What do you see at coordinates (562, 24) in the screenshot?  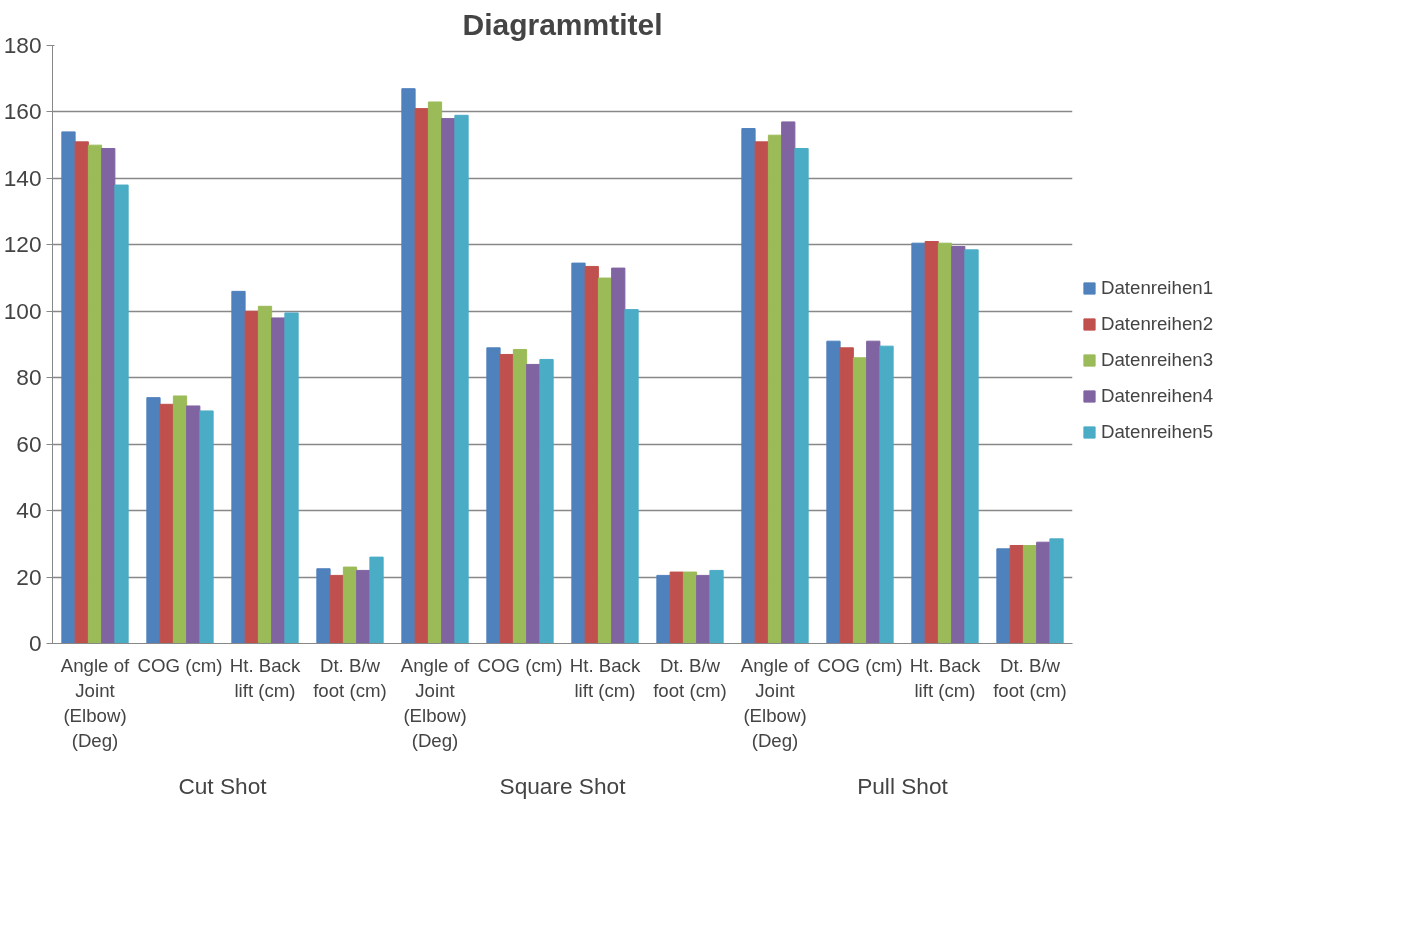 I see `chart-title: Diagrammtitel` at bounding box center [562, 24].